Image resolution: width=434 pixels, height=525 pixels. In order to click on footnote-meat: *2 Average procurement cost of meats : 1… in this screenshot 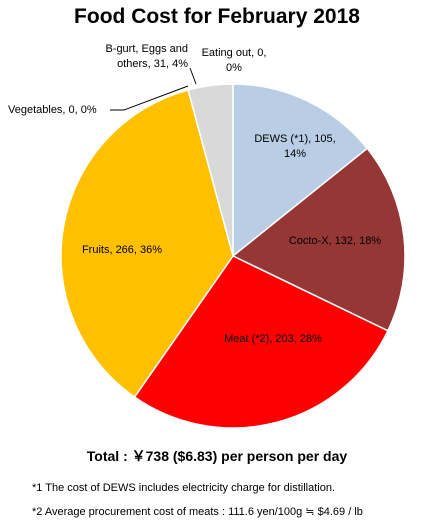, I will do `click(197, 512)`.